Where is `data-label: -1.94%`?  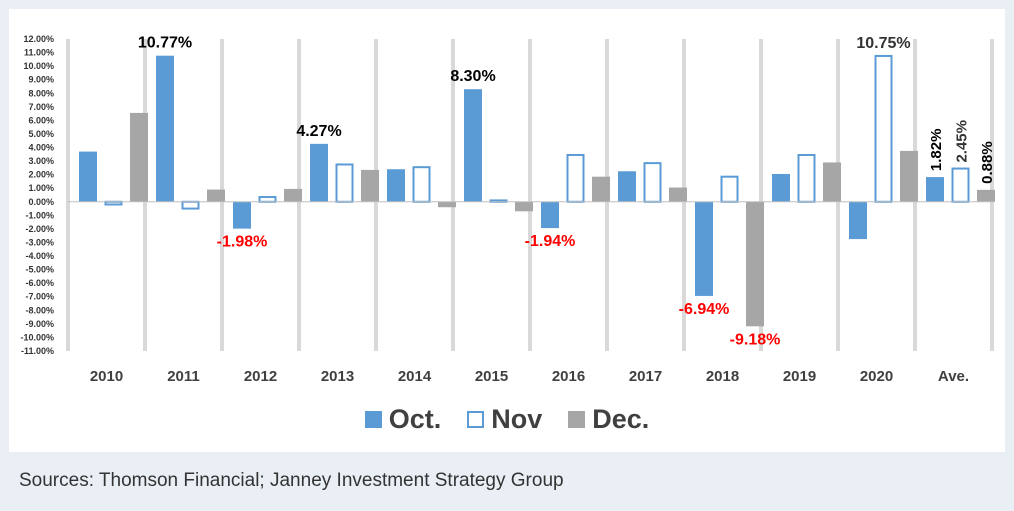
data-label: -1.94% is located at coordinates (550, 241).